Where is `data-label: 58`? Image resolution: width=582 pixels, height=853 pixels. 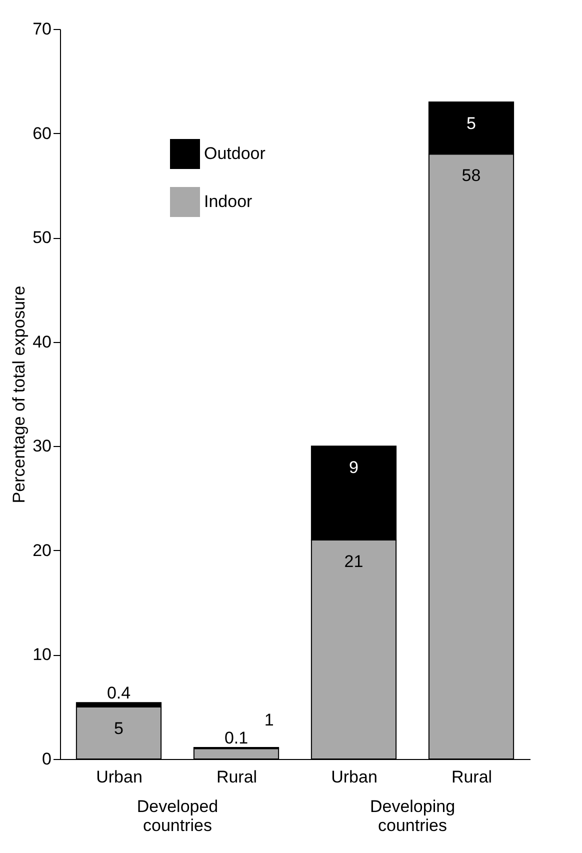
data-label: 58 is located at coordinates (471, 176).